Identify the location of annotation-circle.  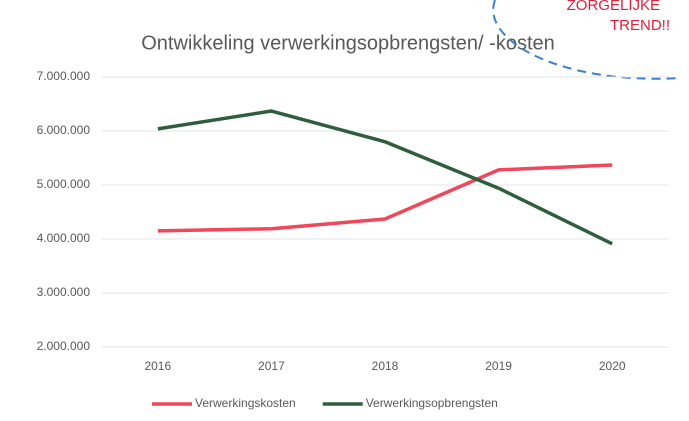
(586, 40).